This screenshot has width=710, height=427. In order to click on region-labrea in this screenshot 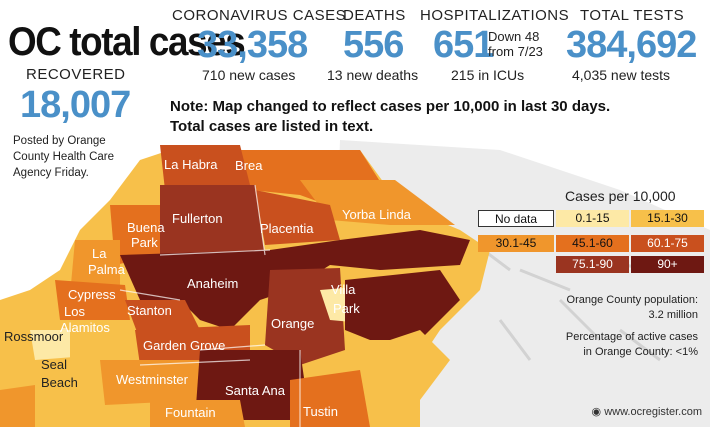, I will do `click(205, 167)`.